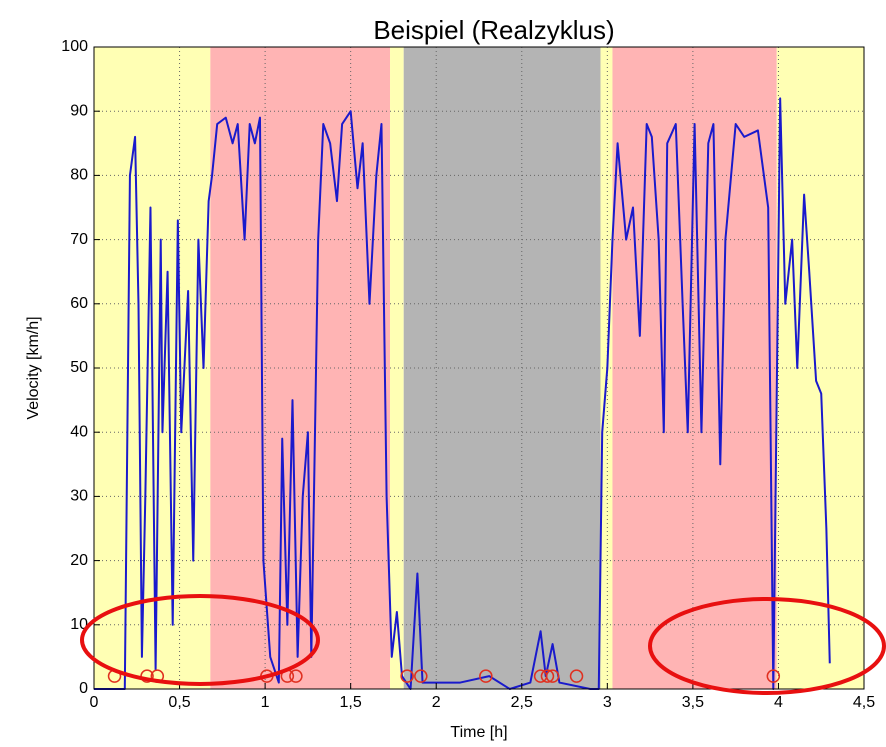  What do you see at coordinates (79, 431) in the screenshot?
I see `y-tick-label: 40` at bounding box center [79, 431].